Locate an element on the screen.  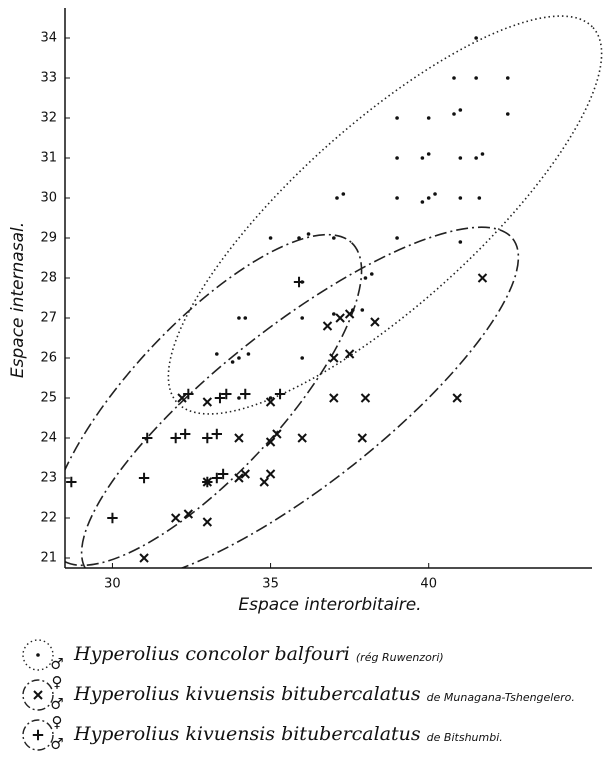
y-tick-label: 21 is located at coordinates (48, 558).